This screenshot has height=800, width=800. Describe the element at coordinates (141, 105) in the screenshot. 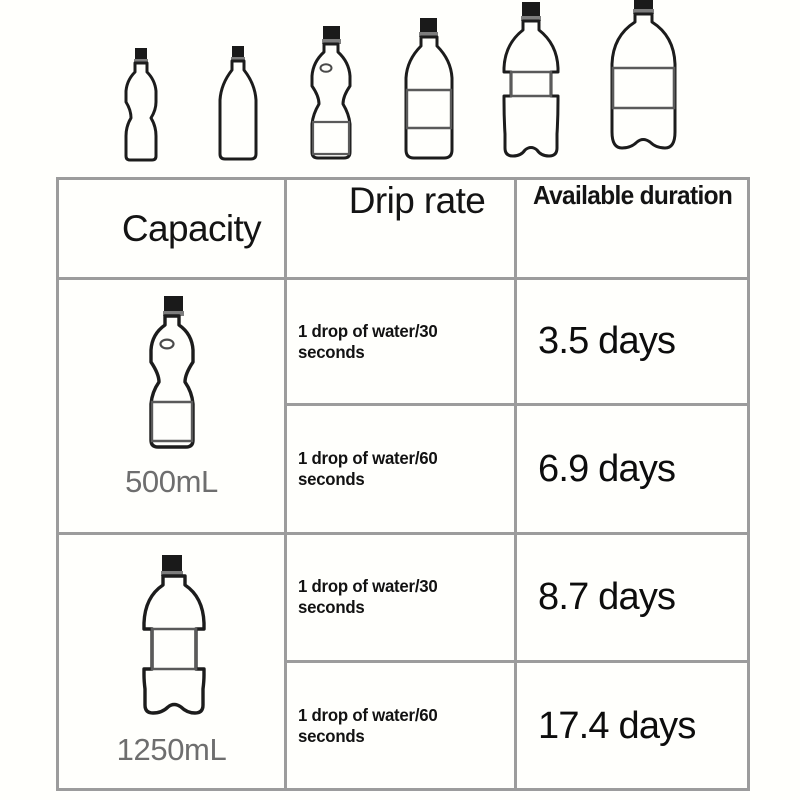

I see `lineup-bottle-1-icon` at that location.